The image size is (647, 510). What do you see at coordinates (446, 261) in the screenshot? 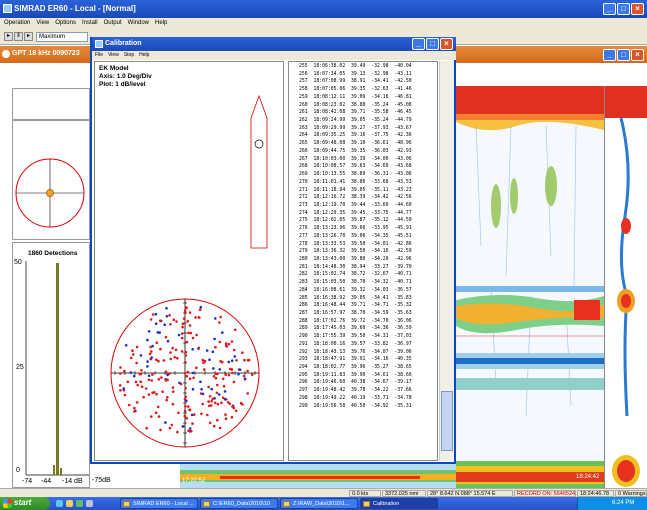
I see `calibration-scrollbar` at bounding box center [446, 261].